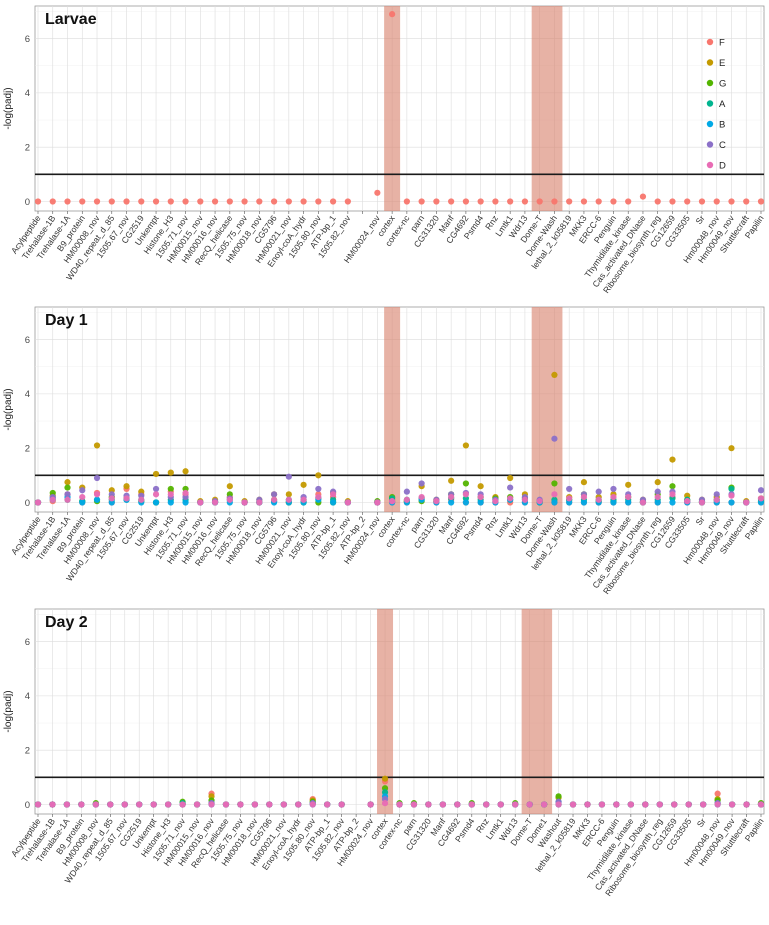 The image size is (769, 925). Describe the element at coordinates (657, 482) in the screenshot. I see `point-E-Ribosome_biosynth_reg` at that location.